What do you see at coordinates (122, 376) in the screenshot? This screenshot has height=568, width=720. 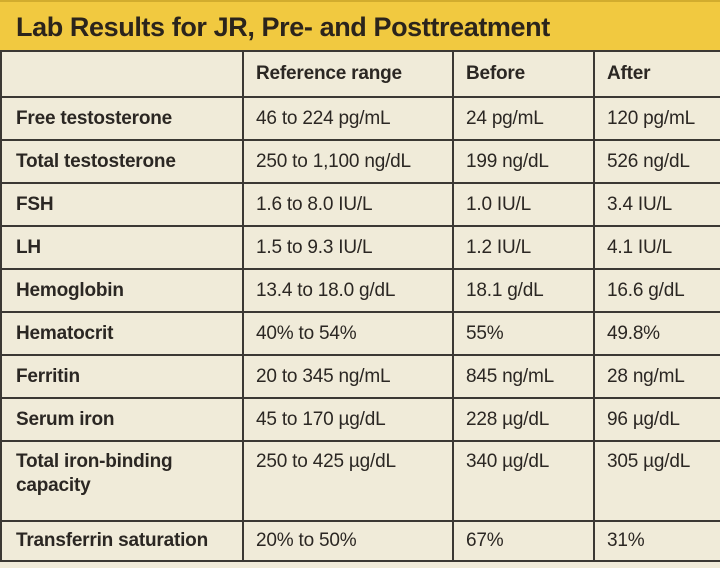 I see `row-label: Ferritin` at bounding box center [122, 376].